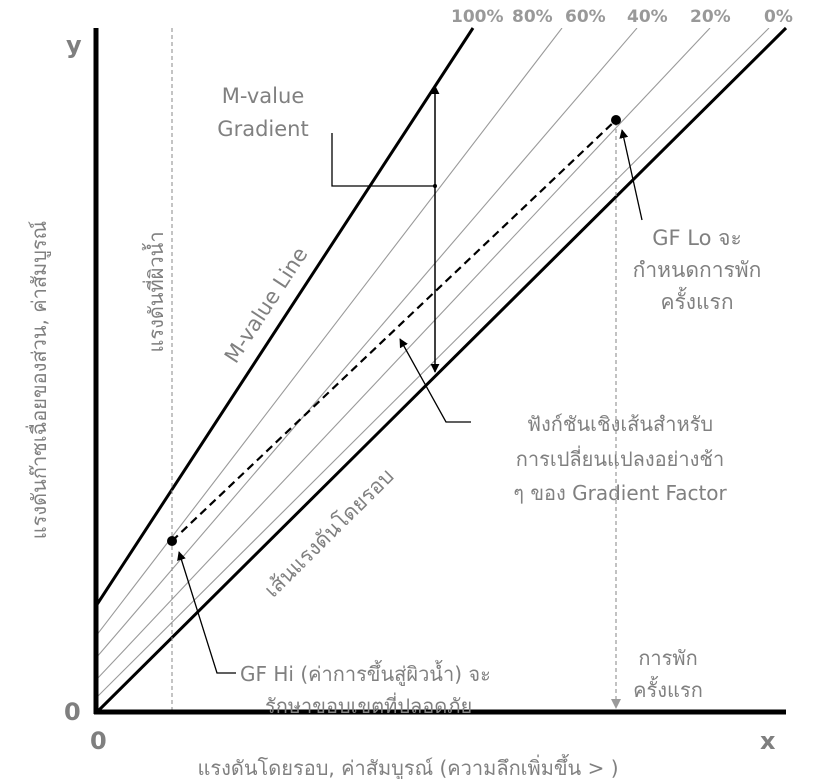  Describe the element at coordinates (647, 17) in the screenshot. I see `pct-label-40: 40%` at that location.